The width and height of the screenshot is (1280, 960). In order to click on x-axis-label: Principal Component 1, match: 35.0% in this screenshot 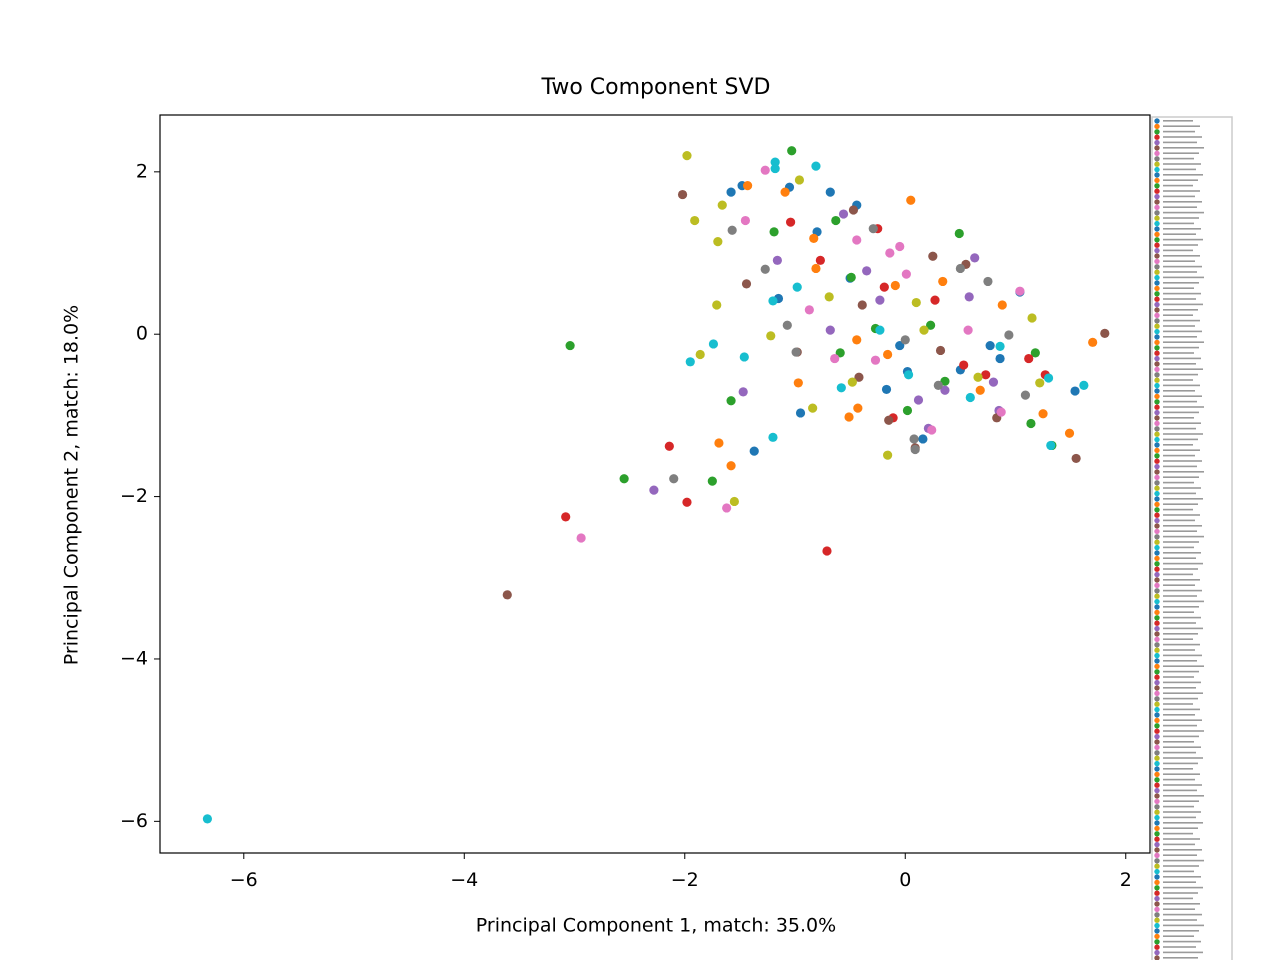, I will do `click(656, 926)`.